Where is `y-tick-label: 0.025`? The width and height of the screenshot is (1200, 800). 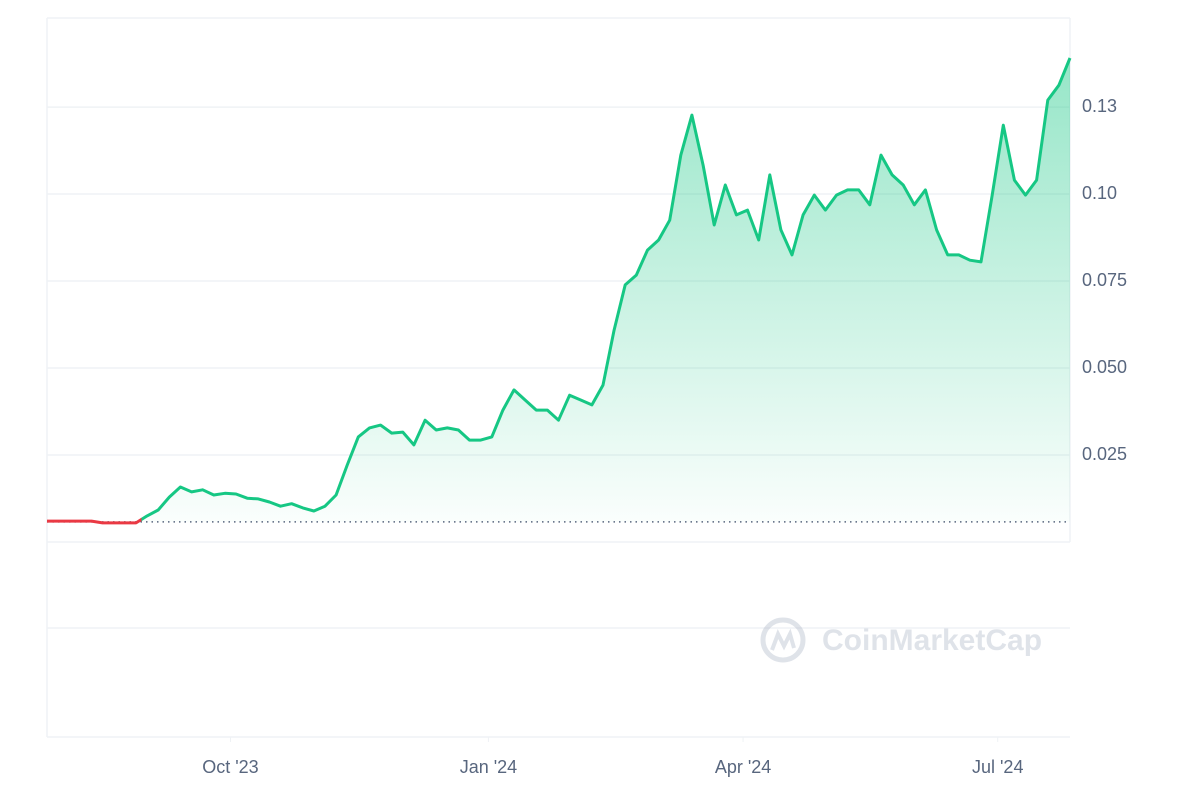
y-tick-label: 0.025 is located at coordinates (1104, 454).